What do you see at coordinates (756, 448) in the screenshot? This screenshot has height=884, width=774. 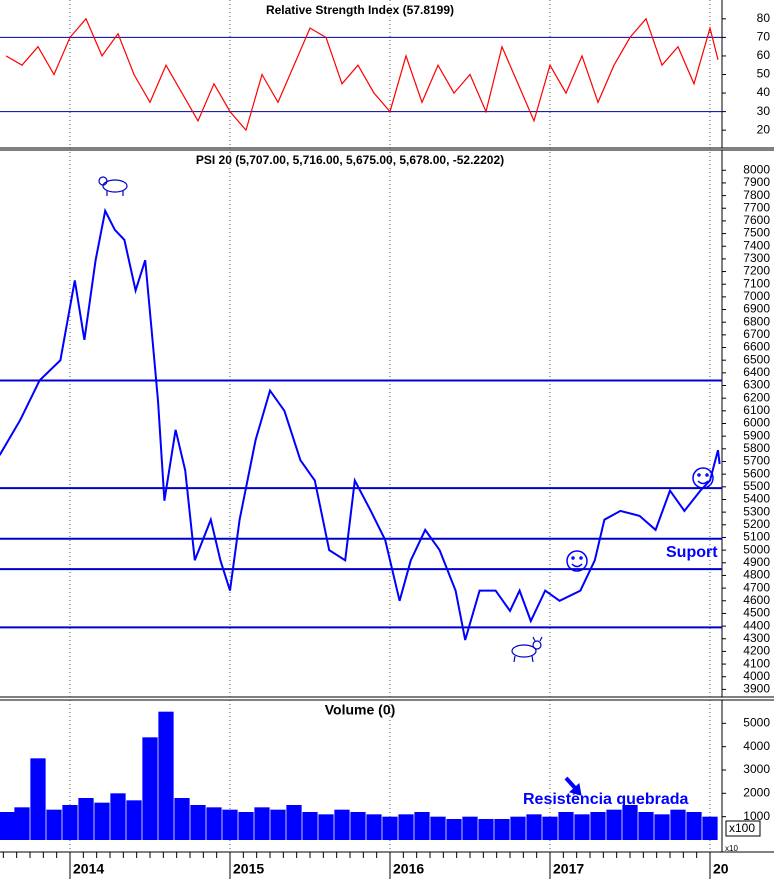 I see `y-tick-label: 5800` at bounding box center [756, 448].